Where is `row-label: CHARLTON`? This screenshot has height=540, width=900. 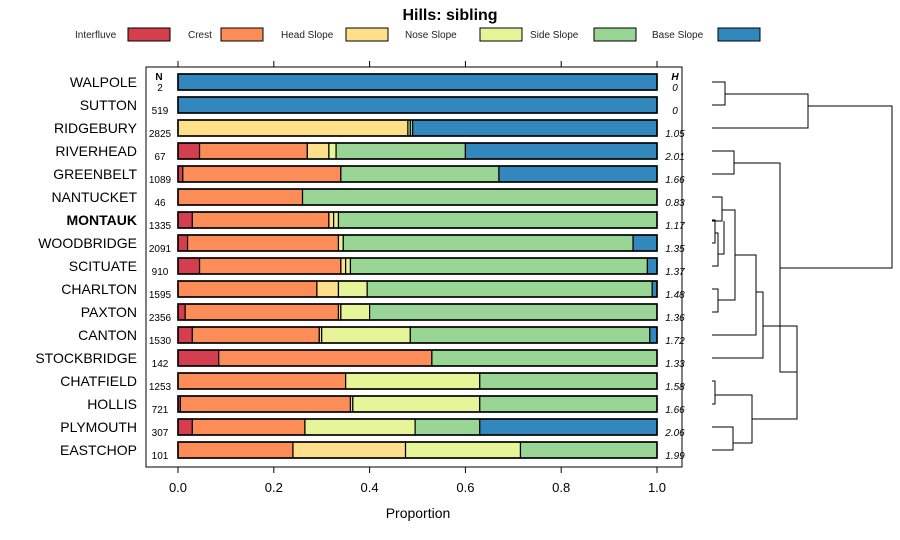
row-label: CHARLTON is located at coordinates (99, 289).